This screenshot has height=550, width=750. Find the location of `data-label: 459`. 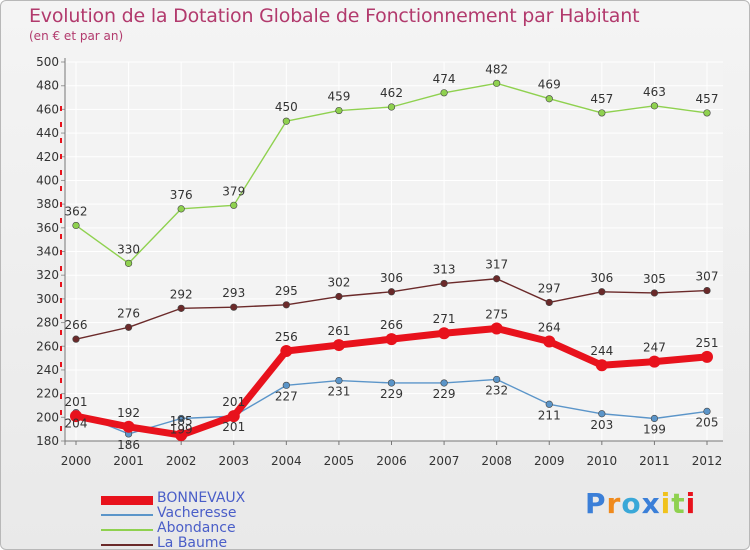

data-label: 459 is located at coordinates (338, 97).